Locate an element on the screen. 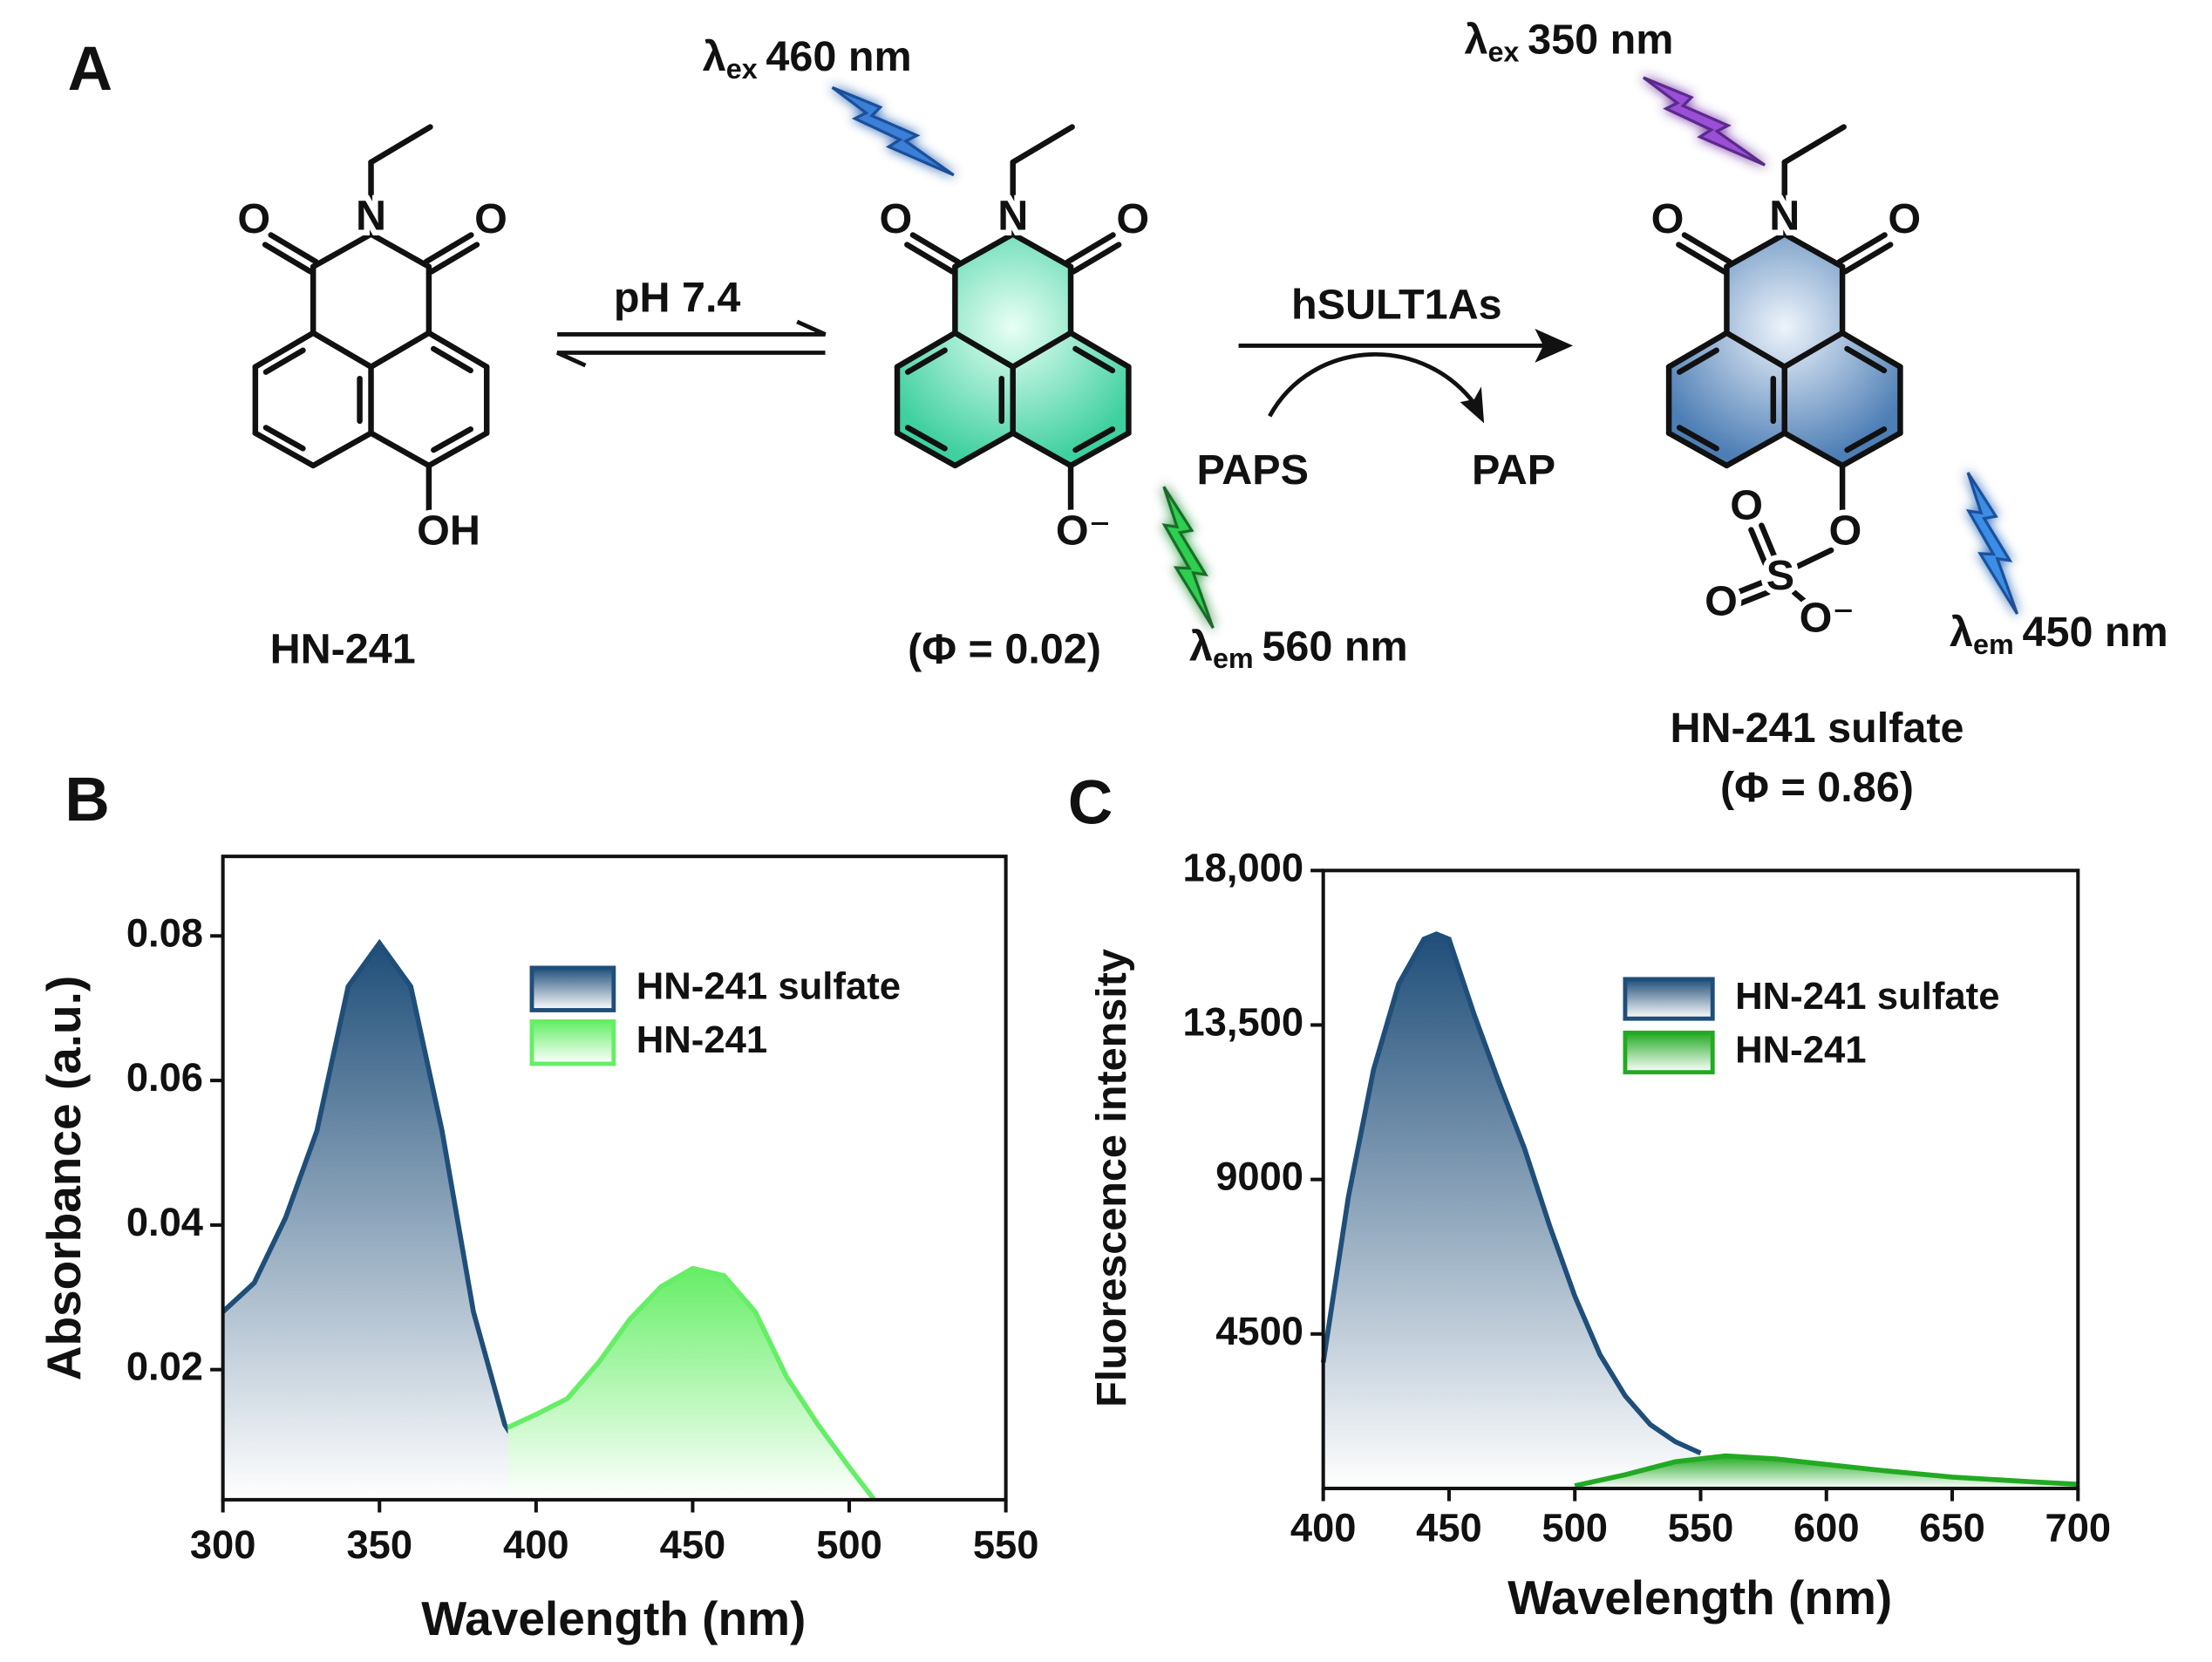 This screenshot has width=2212, height=1662. emission-label: λem 450 nm is located at coordinates (2059, 634).